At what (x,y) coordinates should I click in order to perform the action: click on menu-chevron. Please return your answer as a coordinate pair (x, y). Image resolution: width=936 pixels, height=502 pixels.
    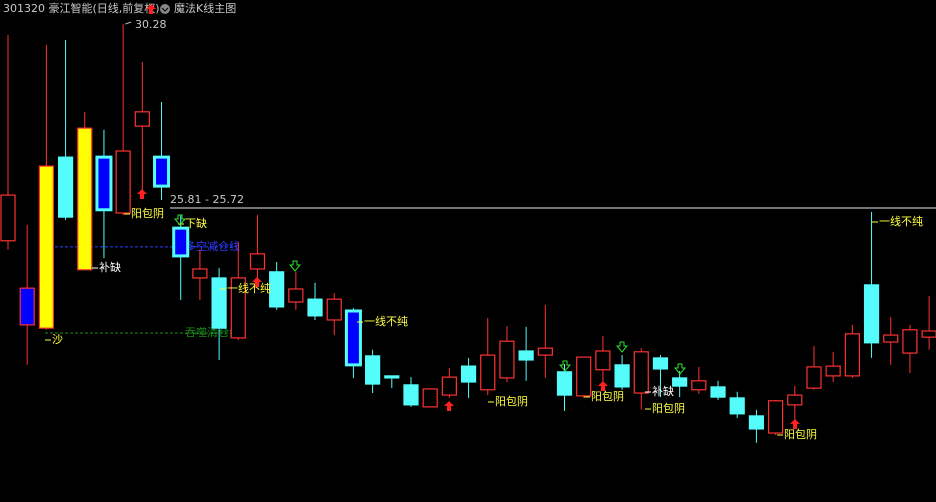
    Looking at the image, I should click on (165, 9).